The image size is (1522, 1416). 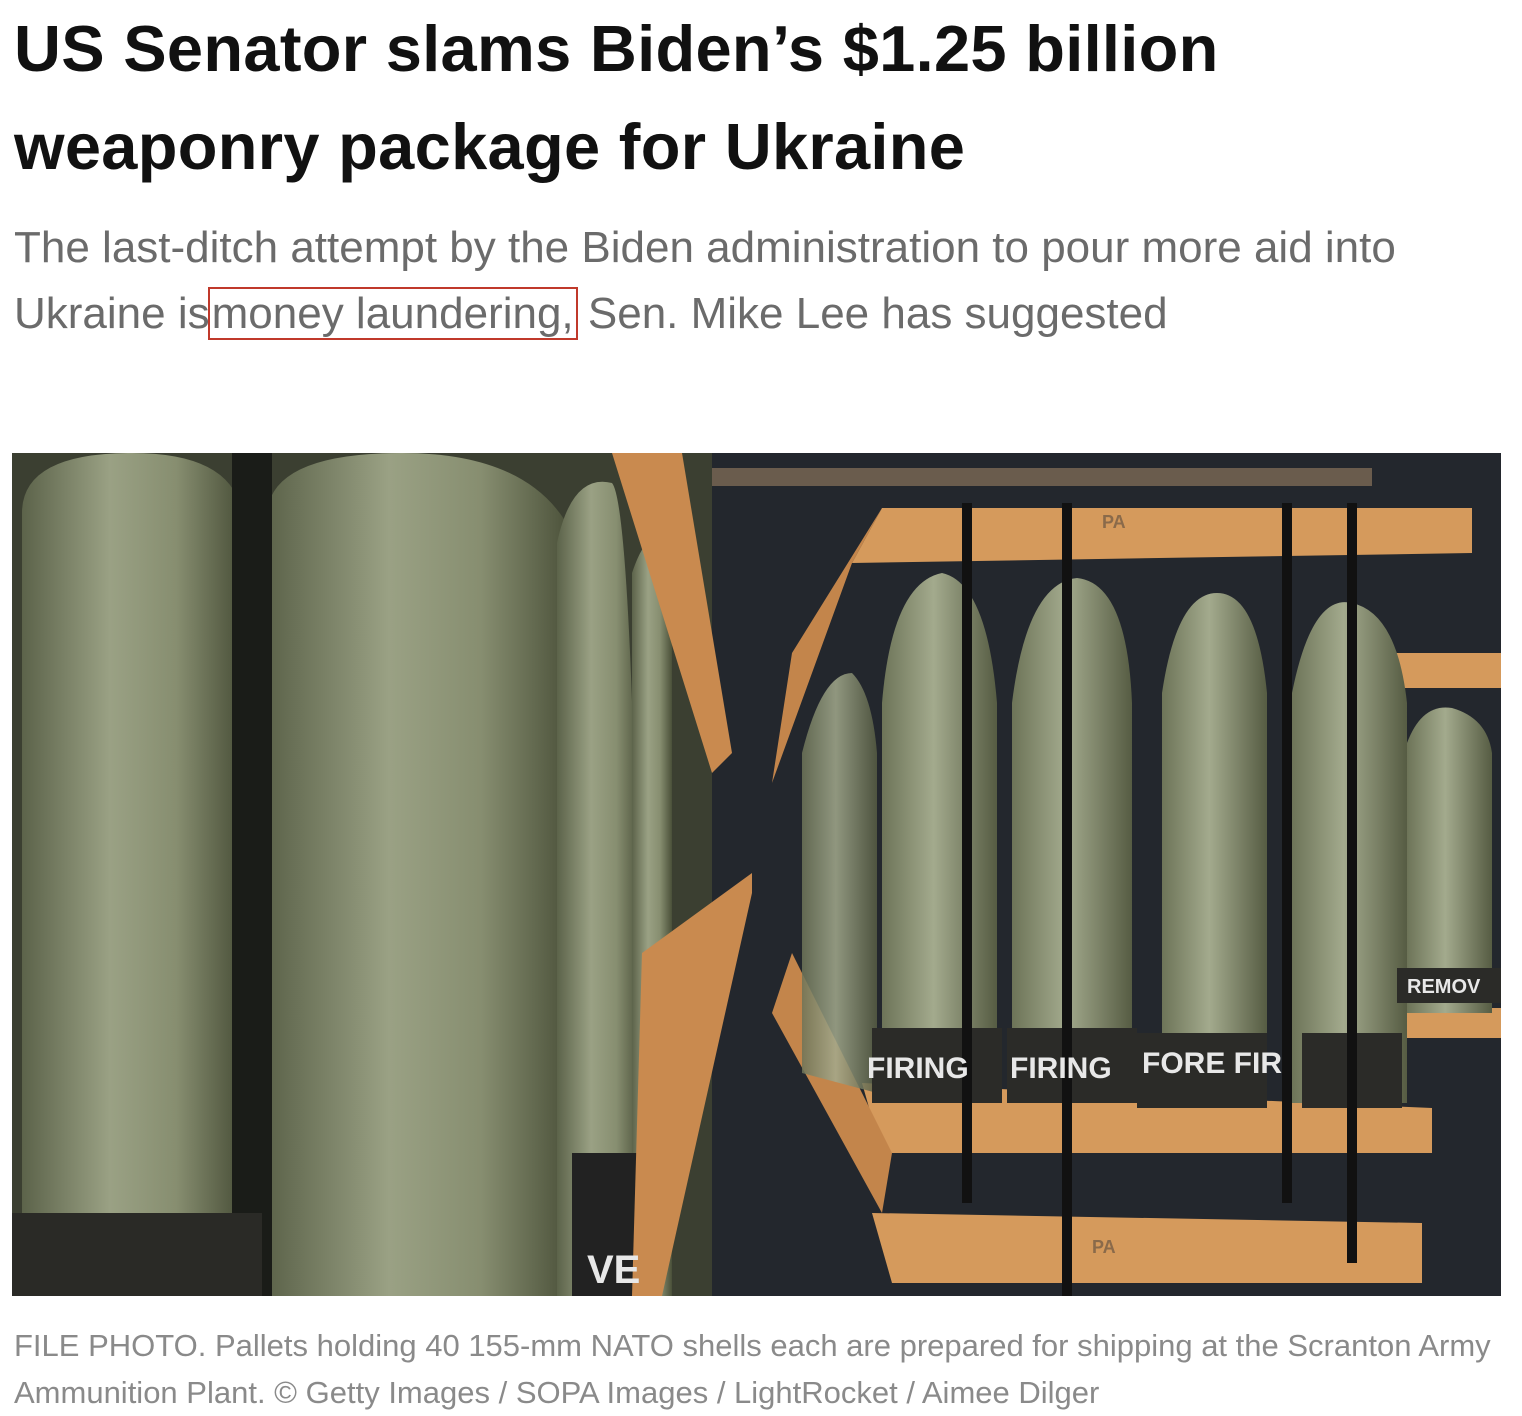 What do you see at coordinates (877, 313) in the screenshot?
I see `subtitle-text-end: Sen. Mike Lee has suggested` at bounding box center [877, 313].